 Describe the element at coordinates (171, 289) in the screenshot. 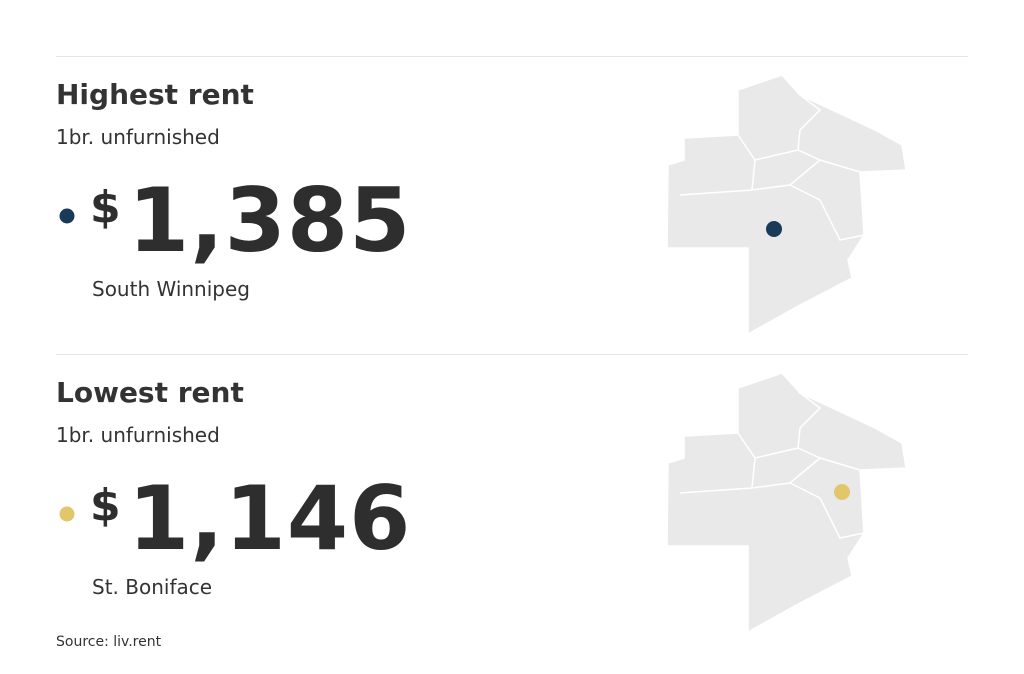

I see `location: South Winnipeg` at that location.